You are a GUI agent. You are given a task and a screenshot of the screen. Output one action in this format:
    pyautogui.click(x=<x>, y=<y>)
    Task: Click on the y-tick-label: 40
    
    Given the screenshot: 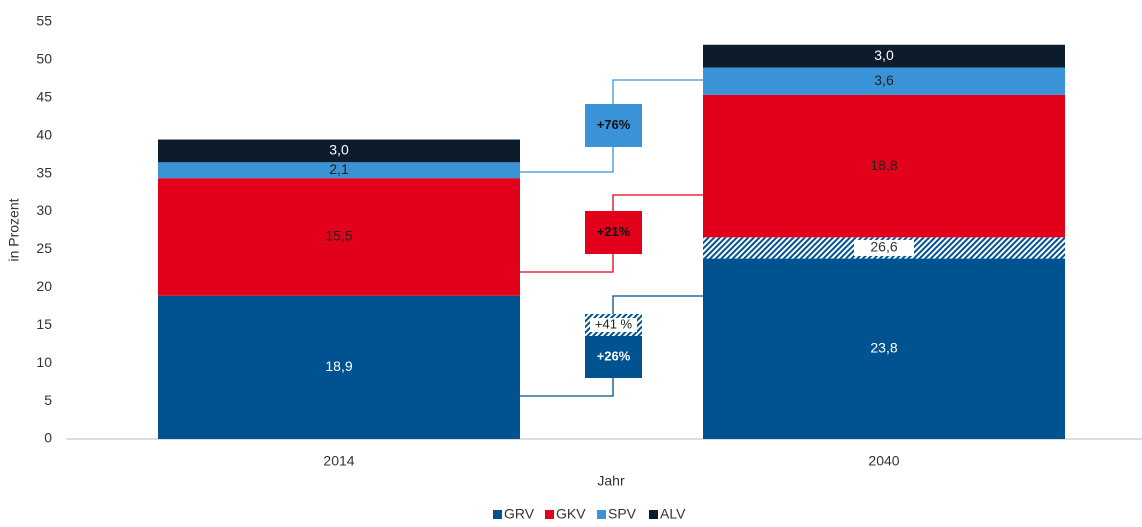 What is the action you would take?
    pyautogui.click(x=44, y=134)
    